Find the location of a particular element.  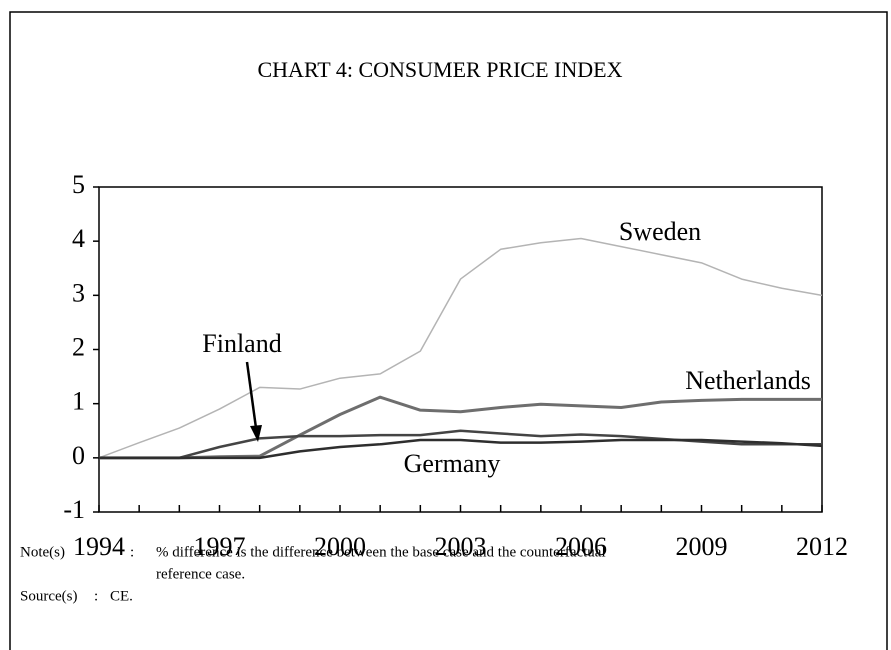

note-label: Note(s) is located at coordinates (42, 552).